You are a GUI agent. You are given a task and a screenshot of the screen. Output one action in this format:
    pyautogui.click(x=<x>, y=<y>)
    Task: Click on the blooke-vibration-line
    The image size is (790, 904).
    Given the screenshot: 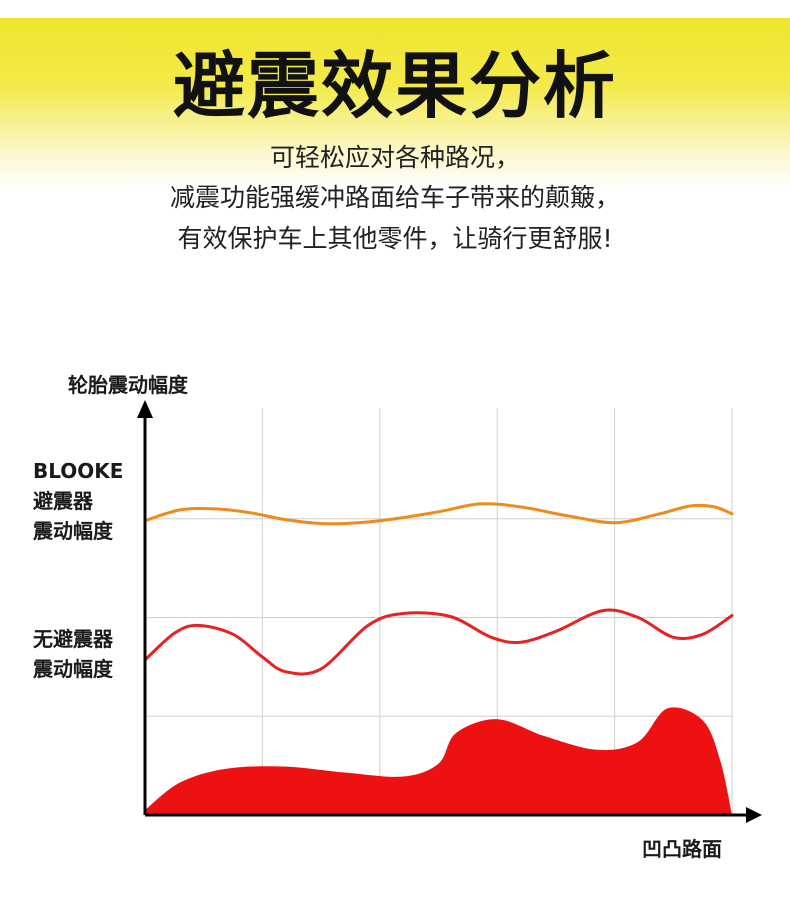 What is the action you would take?
    pyautogui.click(x=438, y=514)
    